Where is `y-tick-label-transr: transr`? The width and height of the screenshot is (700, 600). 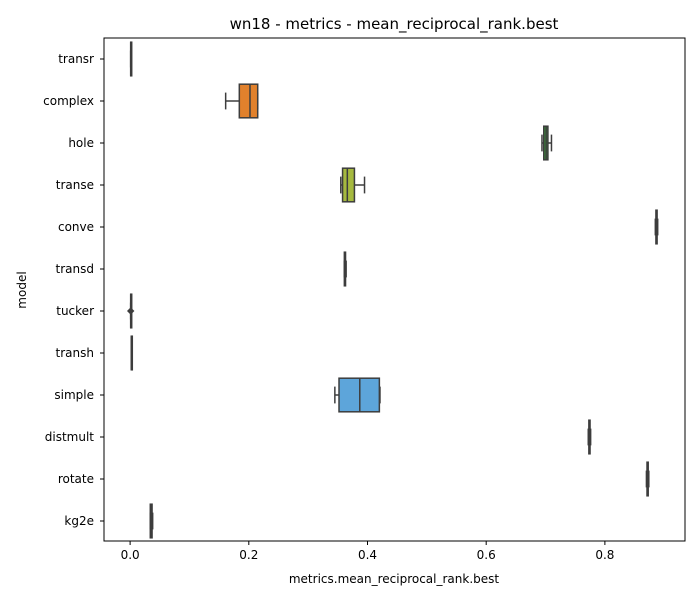
y-tick-label-transr: transr is located at coordinates (76, 59).